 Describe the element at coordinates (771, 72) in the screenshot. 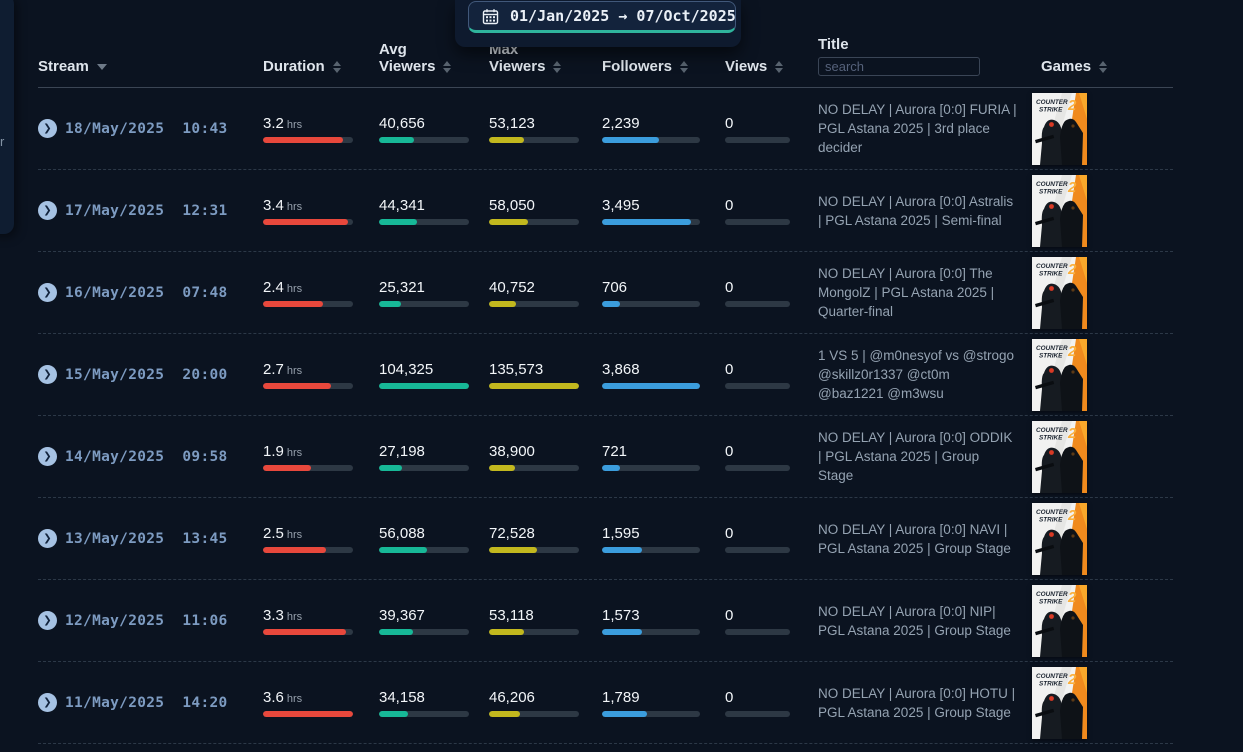

I see `column-header-views: Views` at that location.